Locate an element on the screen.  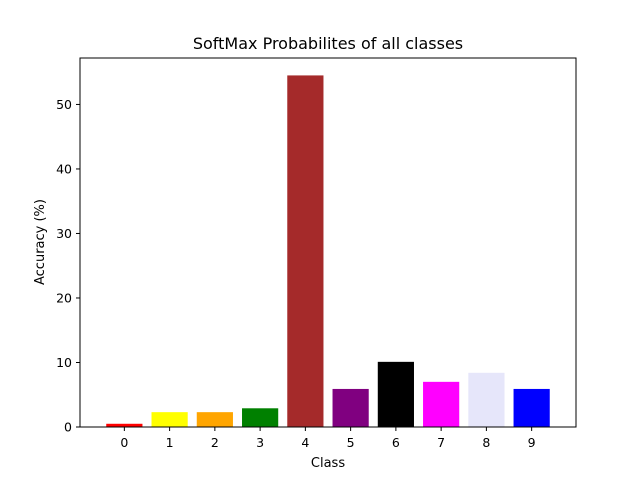
y-axis-ticks: 0 10 20 30 40 50 is located at coordinates (68, 266).